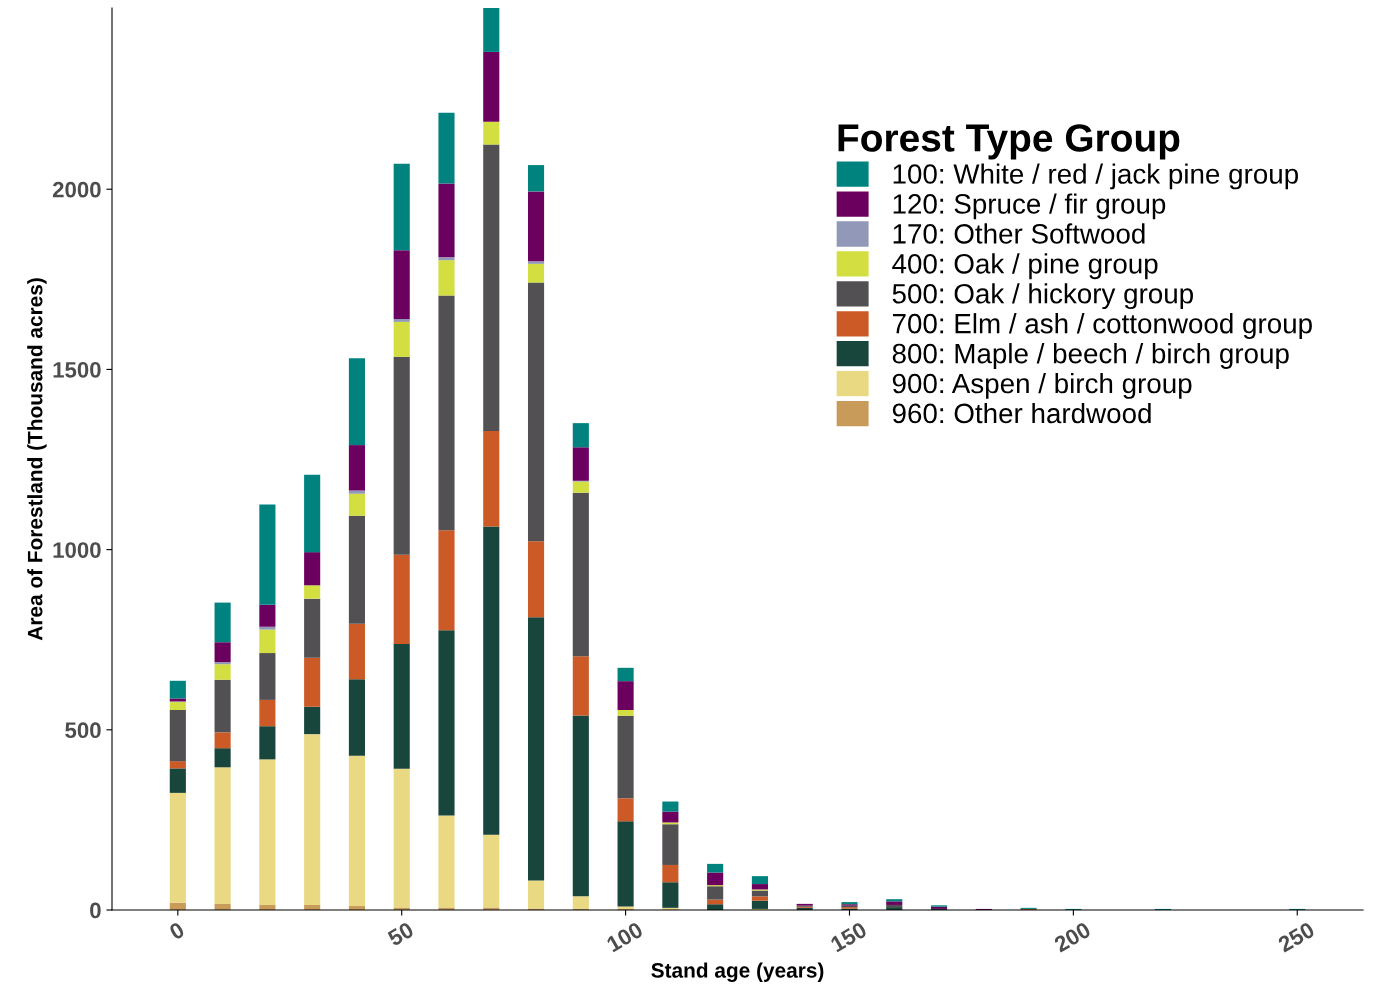  Describe the element at coordinates (1296, 937) in the screenshot. I see `x-tick-label: 250` at that location.